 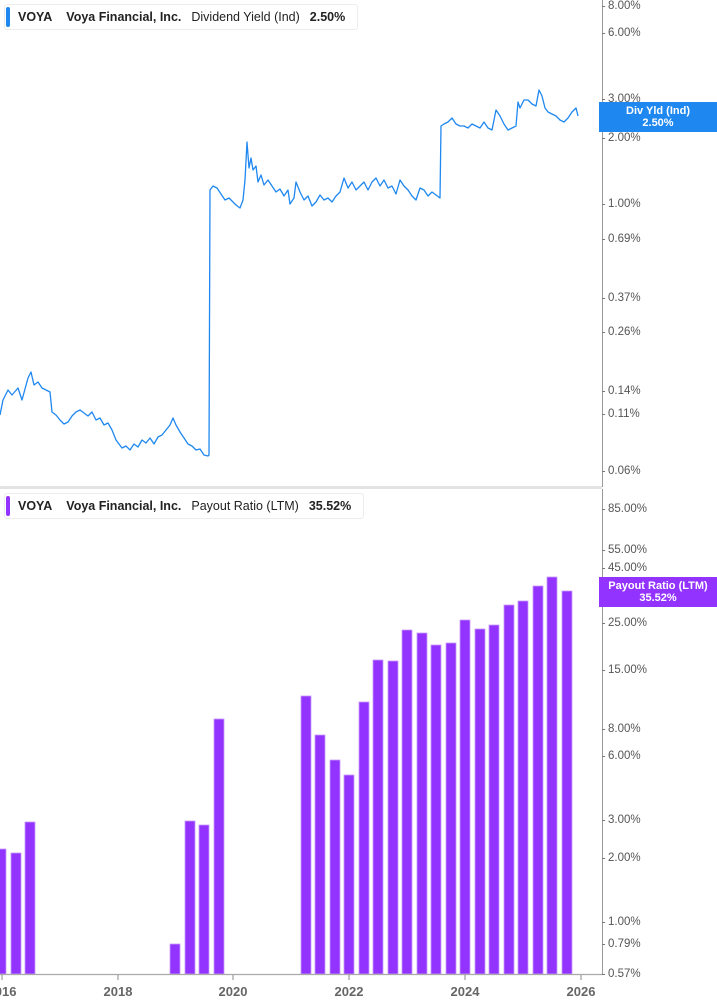 I want to click on y-tick-label: 0.26%, so click(x=624, y=332).